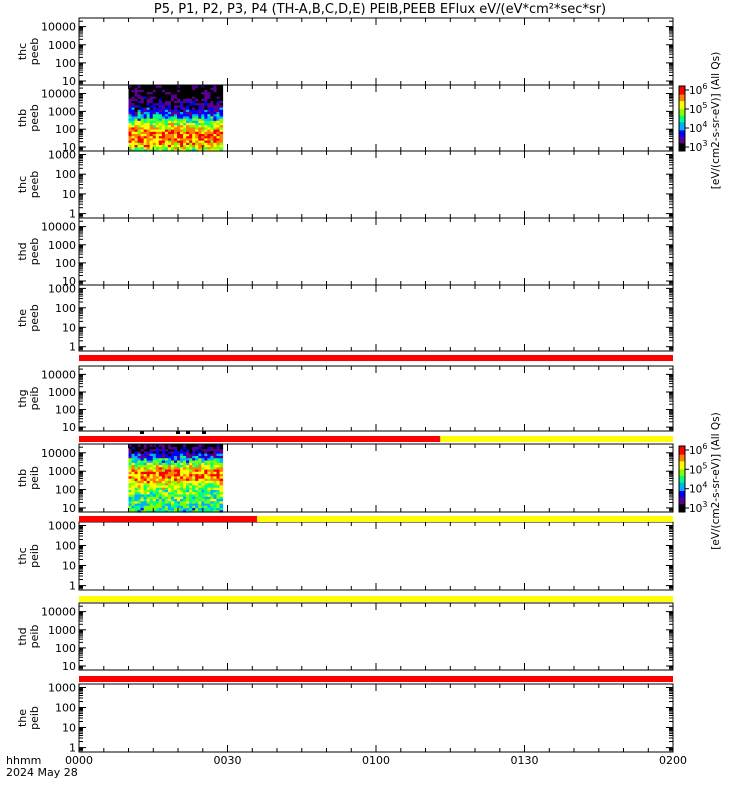 Image resolution: width=750 pixels, height=800 pixels. I want to click on panel-thd-peeb: 10 100 1000 10000 thd peeb, so click(345, 252).